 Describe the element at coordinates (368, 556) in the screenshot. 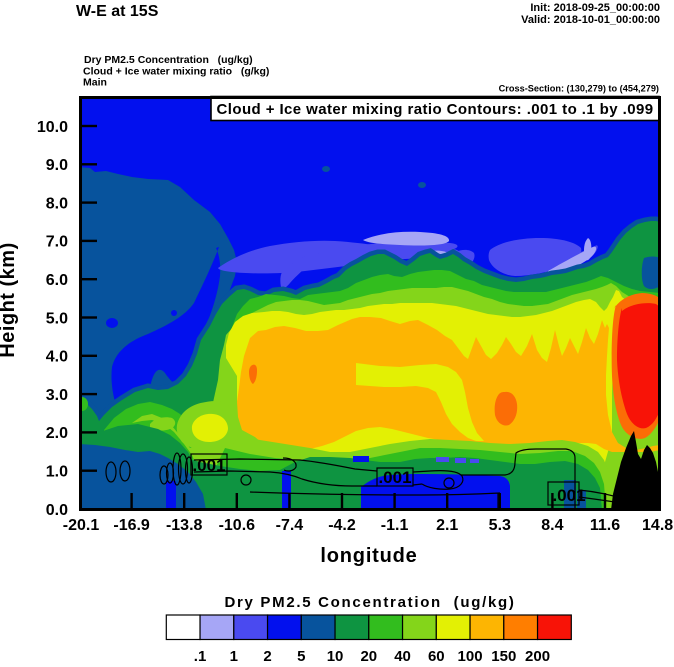

I see `svg-text: longitude` at that location.